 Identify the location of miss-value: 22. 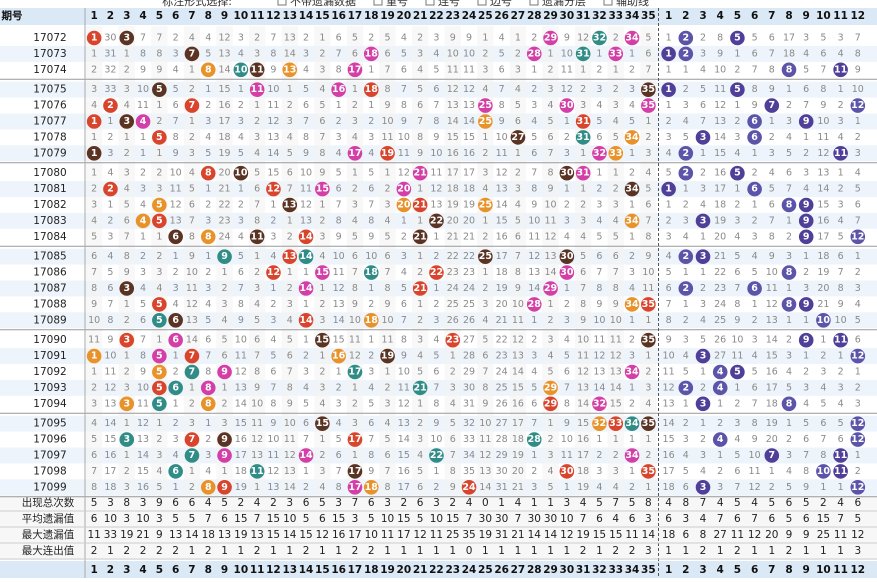
(720, 272).